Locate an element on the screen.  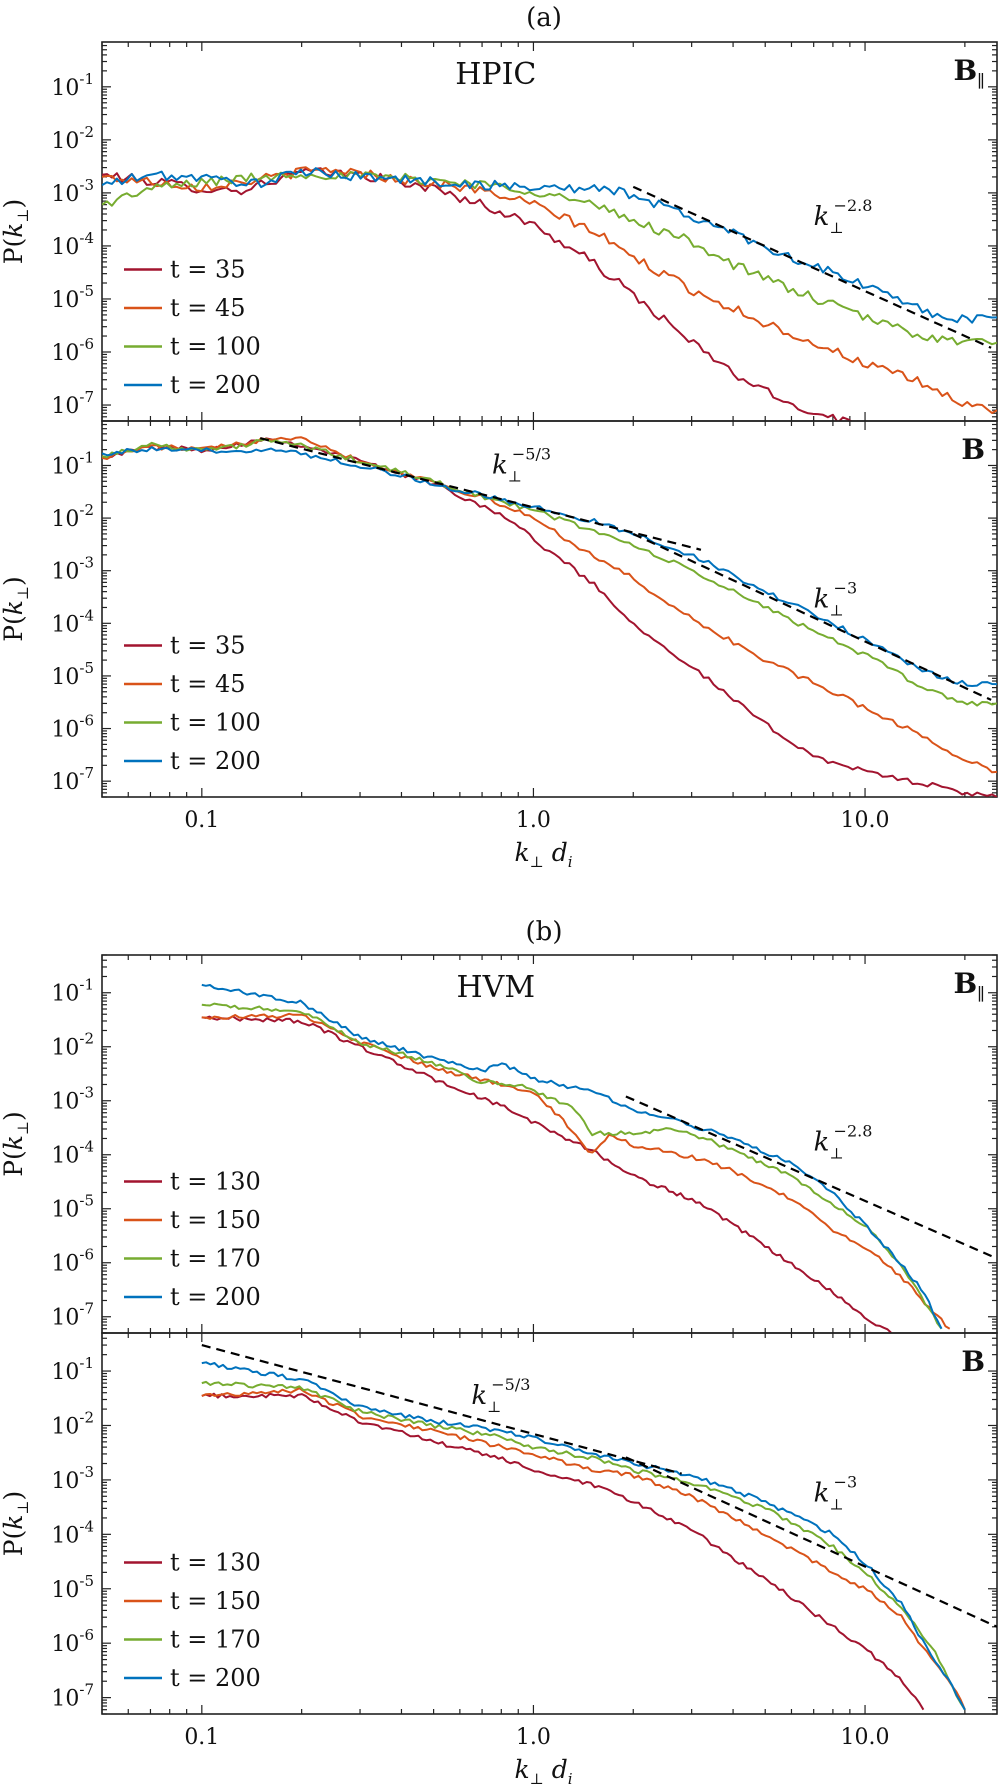
panel-b-title: (b) is located at coordinates (544, 932).